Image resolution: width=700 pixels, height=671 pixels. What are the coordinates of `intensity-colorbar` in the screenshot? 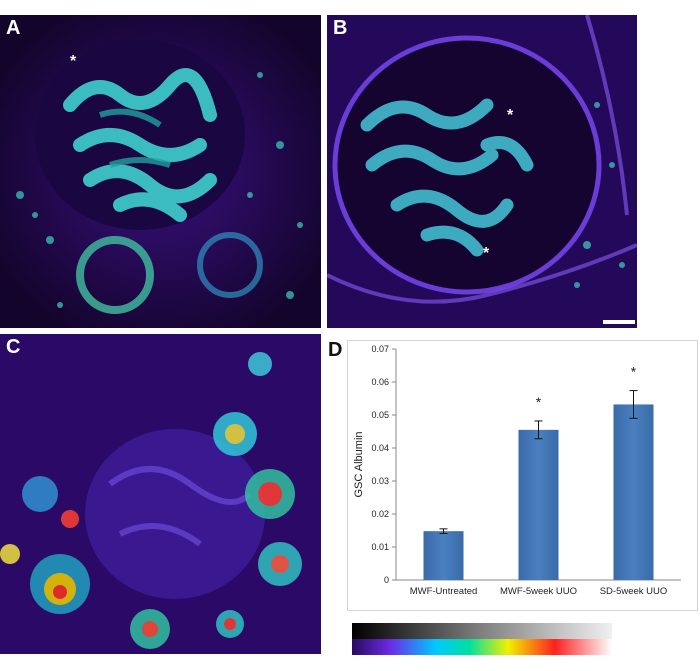 It's located at (482, 639).